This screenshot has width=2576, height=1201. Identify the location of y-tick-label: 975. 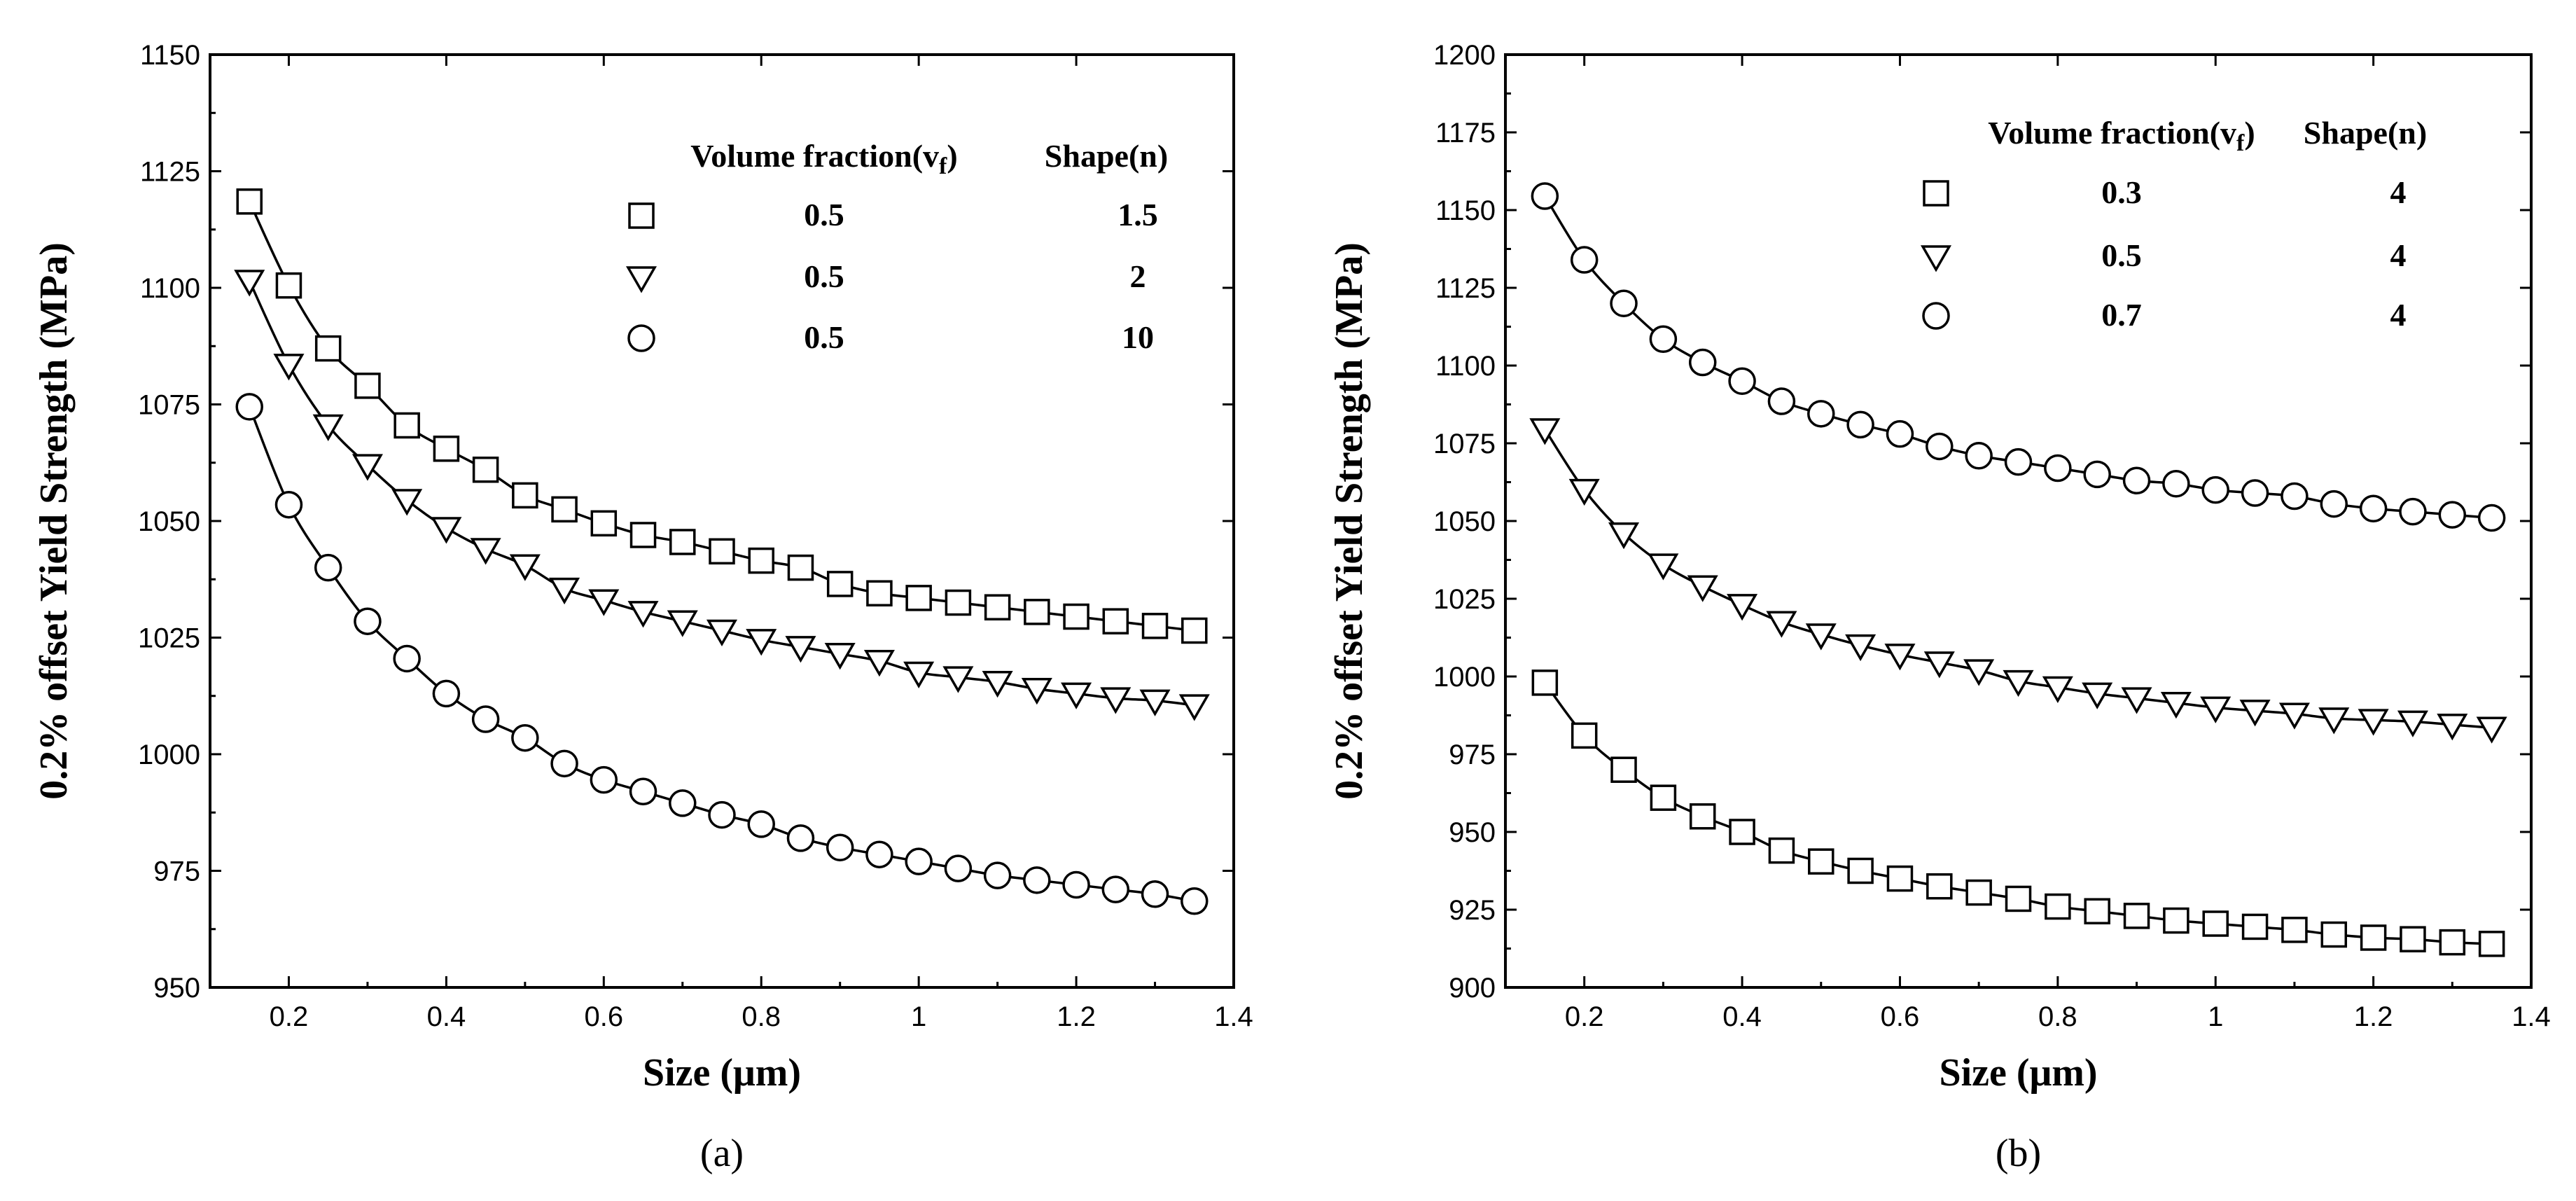
(1472, 755).